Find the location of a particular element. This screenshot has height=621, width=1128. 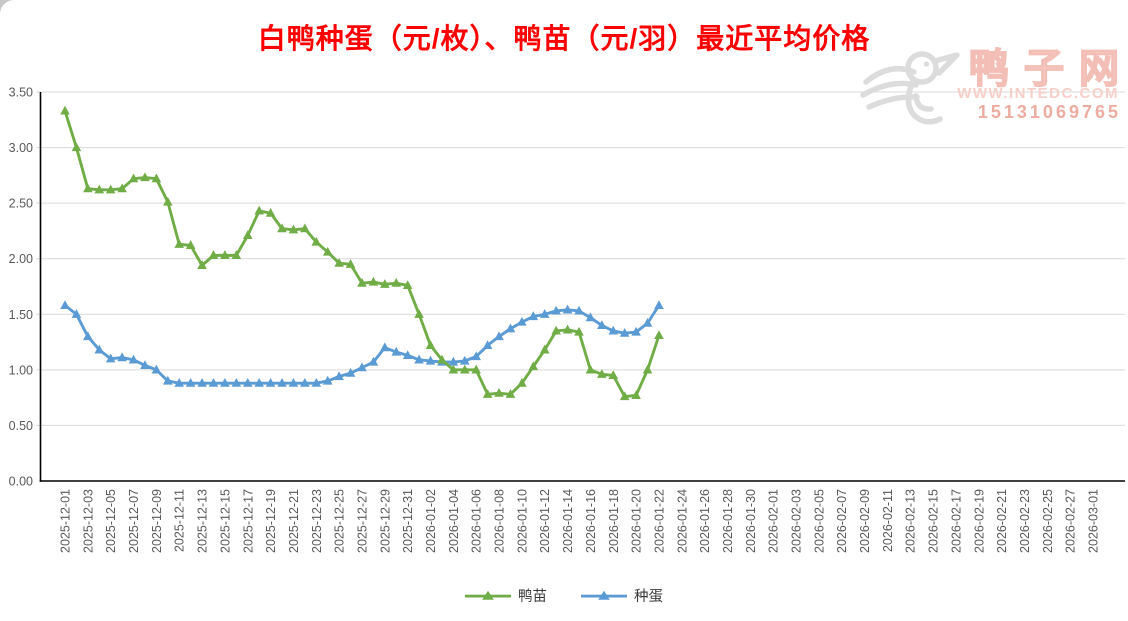

legend-item-duckling: 鸭苗 is located at coordinates (506, 595).